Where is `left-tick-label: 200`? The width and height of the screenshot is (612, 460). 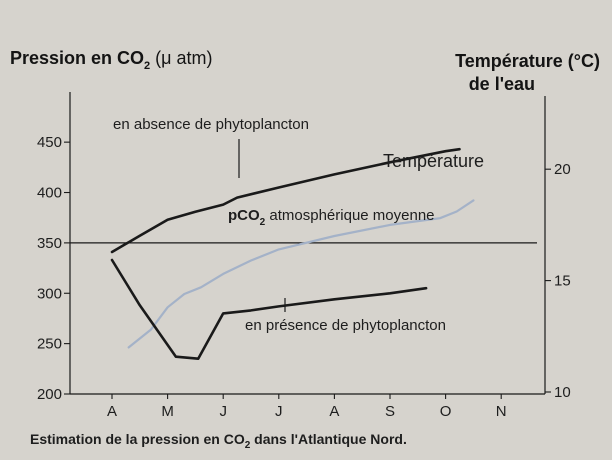
left-tick-label: 200 is located at coordinates (49, 394).